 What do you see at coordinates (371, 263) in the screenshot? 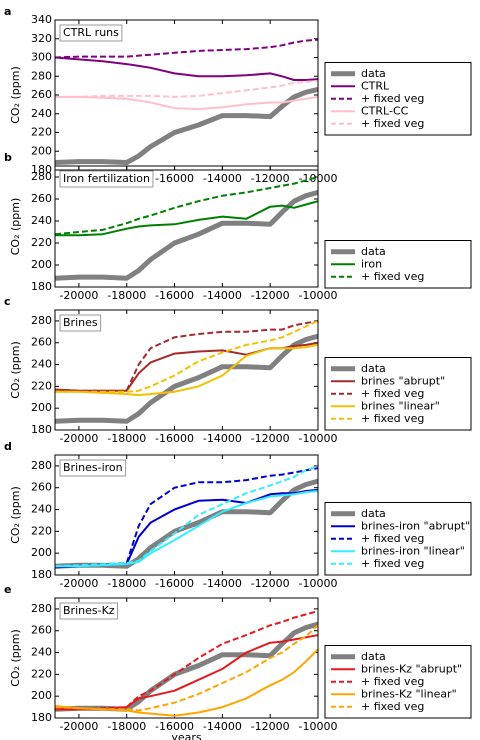
I see `legend-label: iron` at bounding box center [371, 263].